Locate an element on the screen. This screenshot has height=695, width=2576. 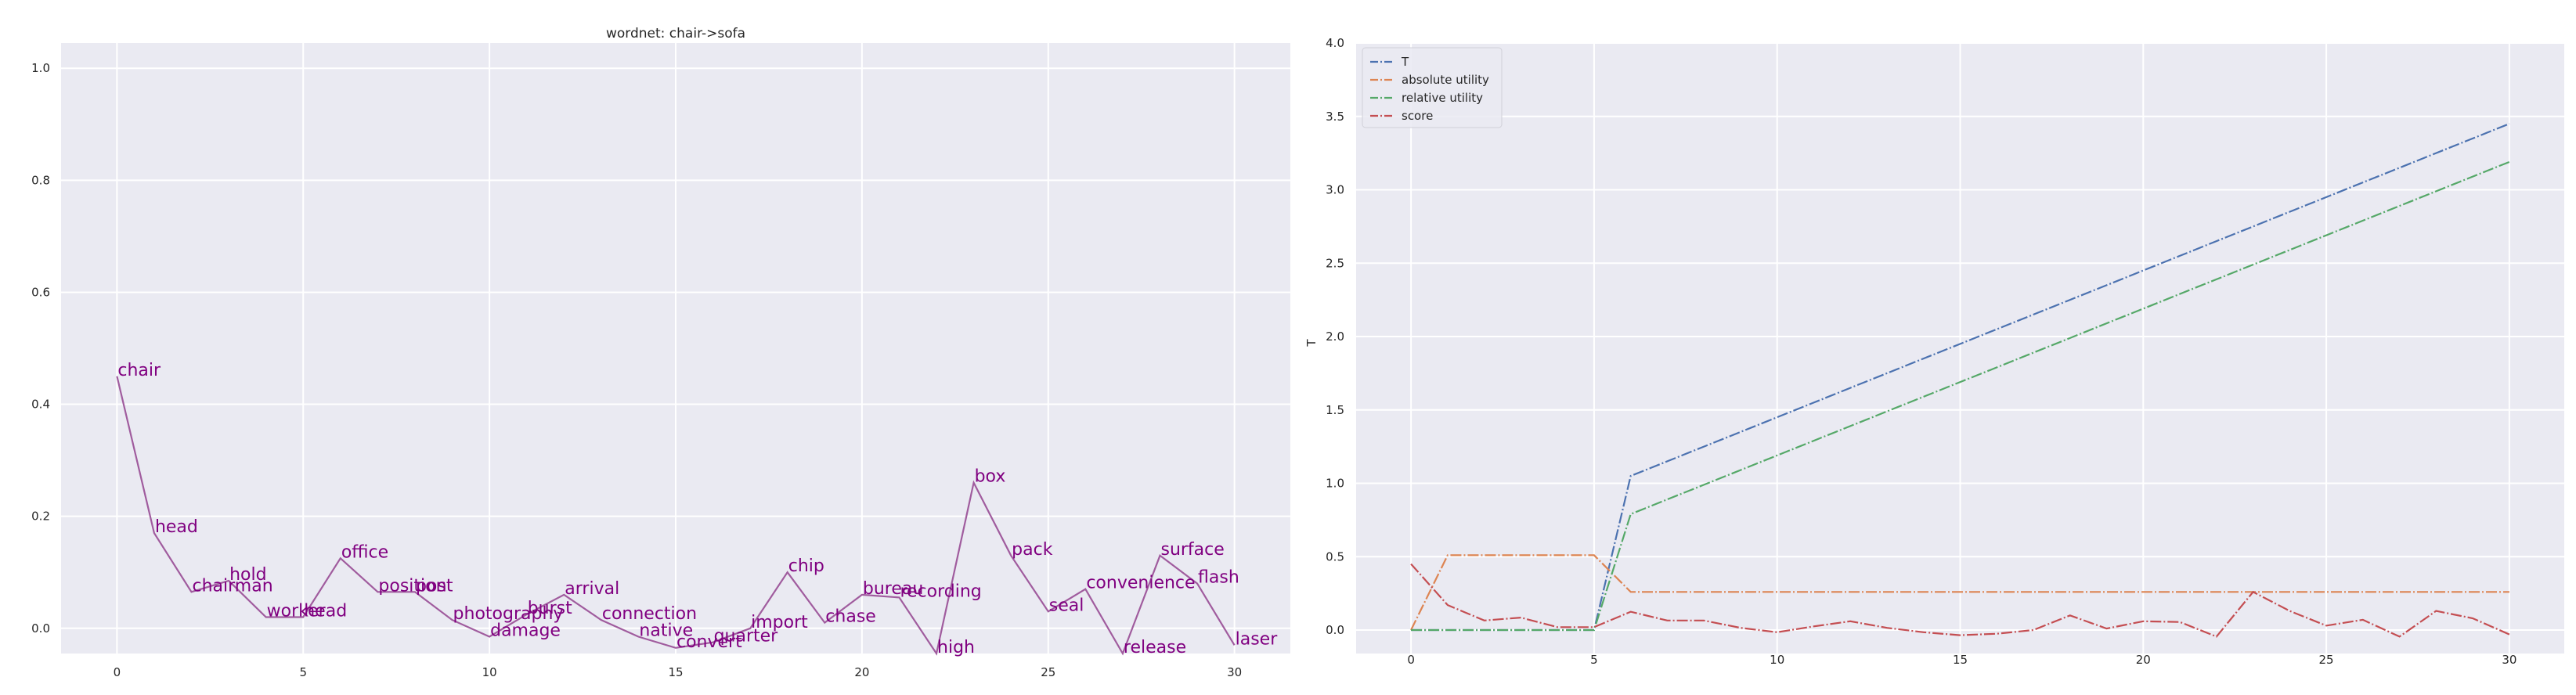
legend-box is located at coordinates (1432, 88).